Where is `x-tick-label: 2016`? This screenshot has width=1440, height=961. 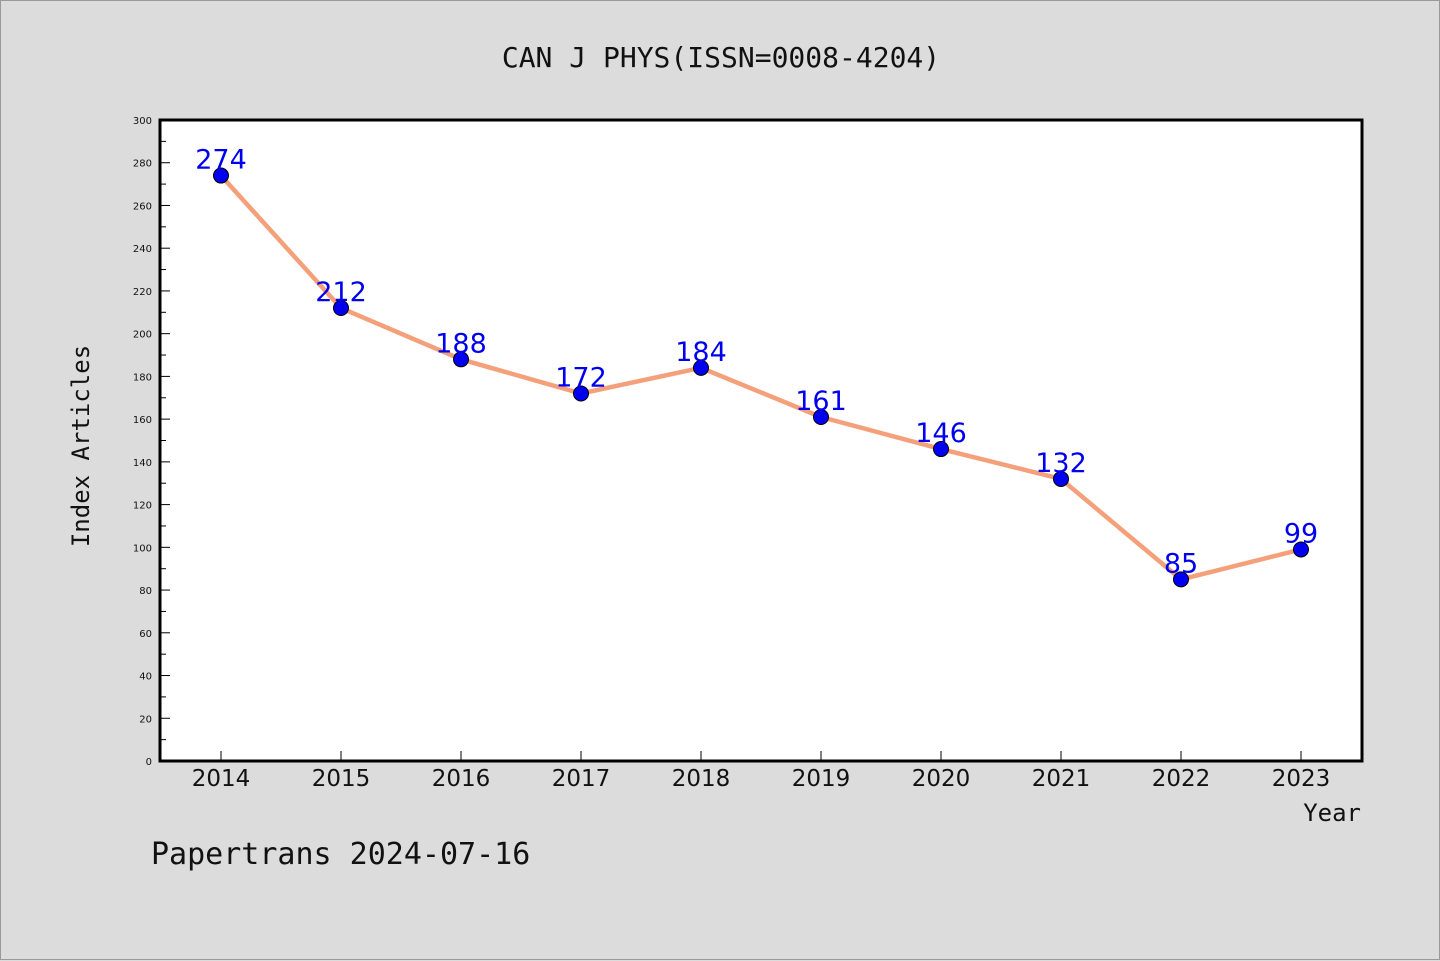
x-tick-label: 2016 is located at coordinates (461, 779).